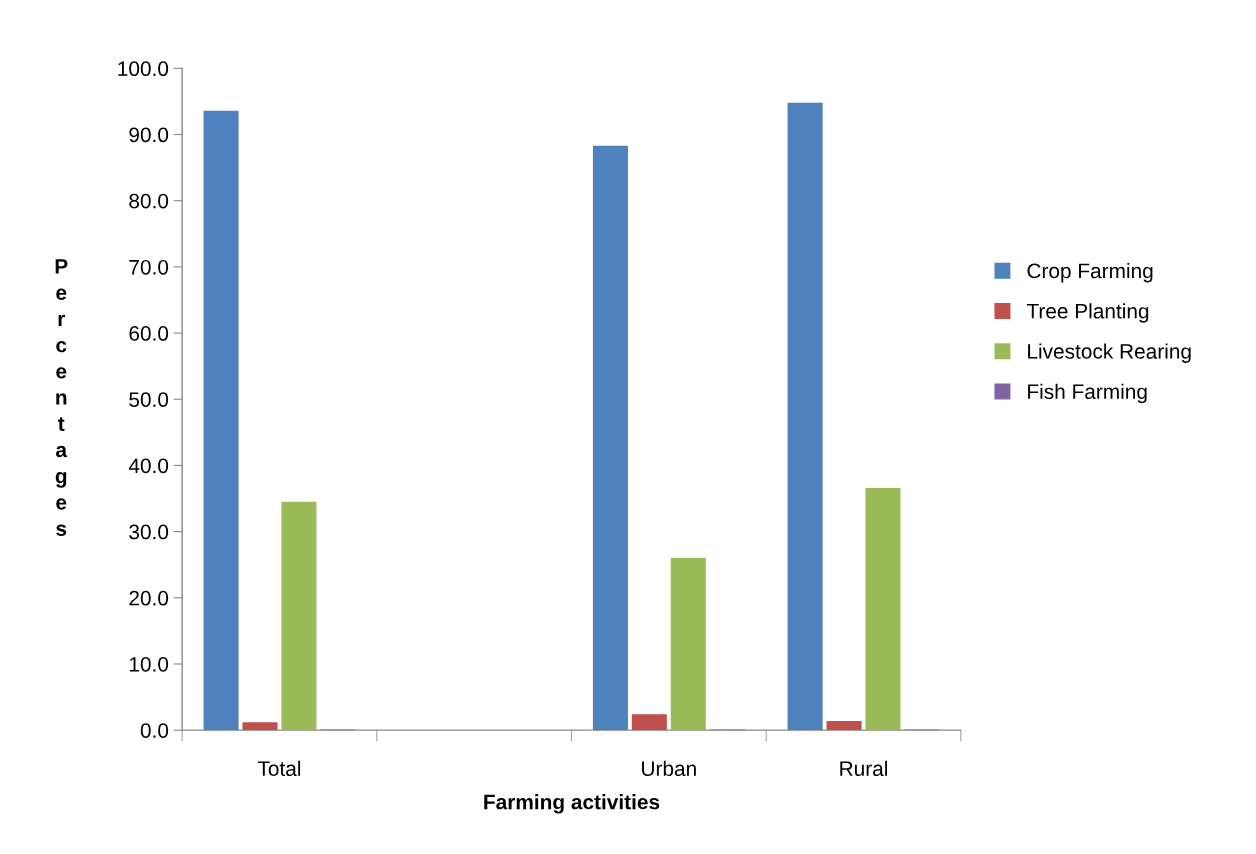 Image resolution: width=1256 pixels, height=854 pixels. I want to click on x-tick-label: Urban, so click(669, 768).